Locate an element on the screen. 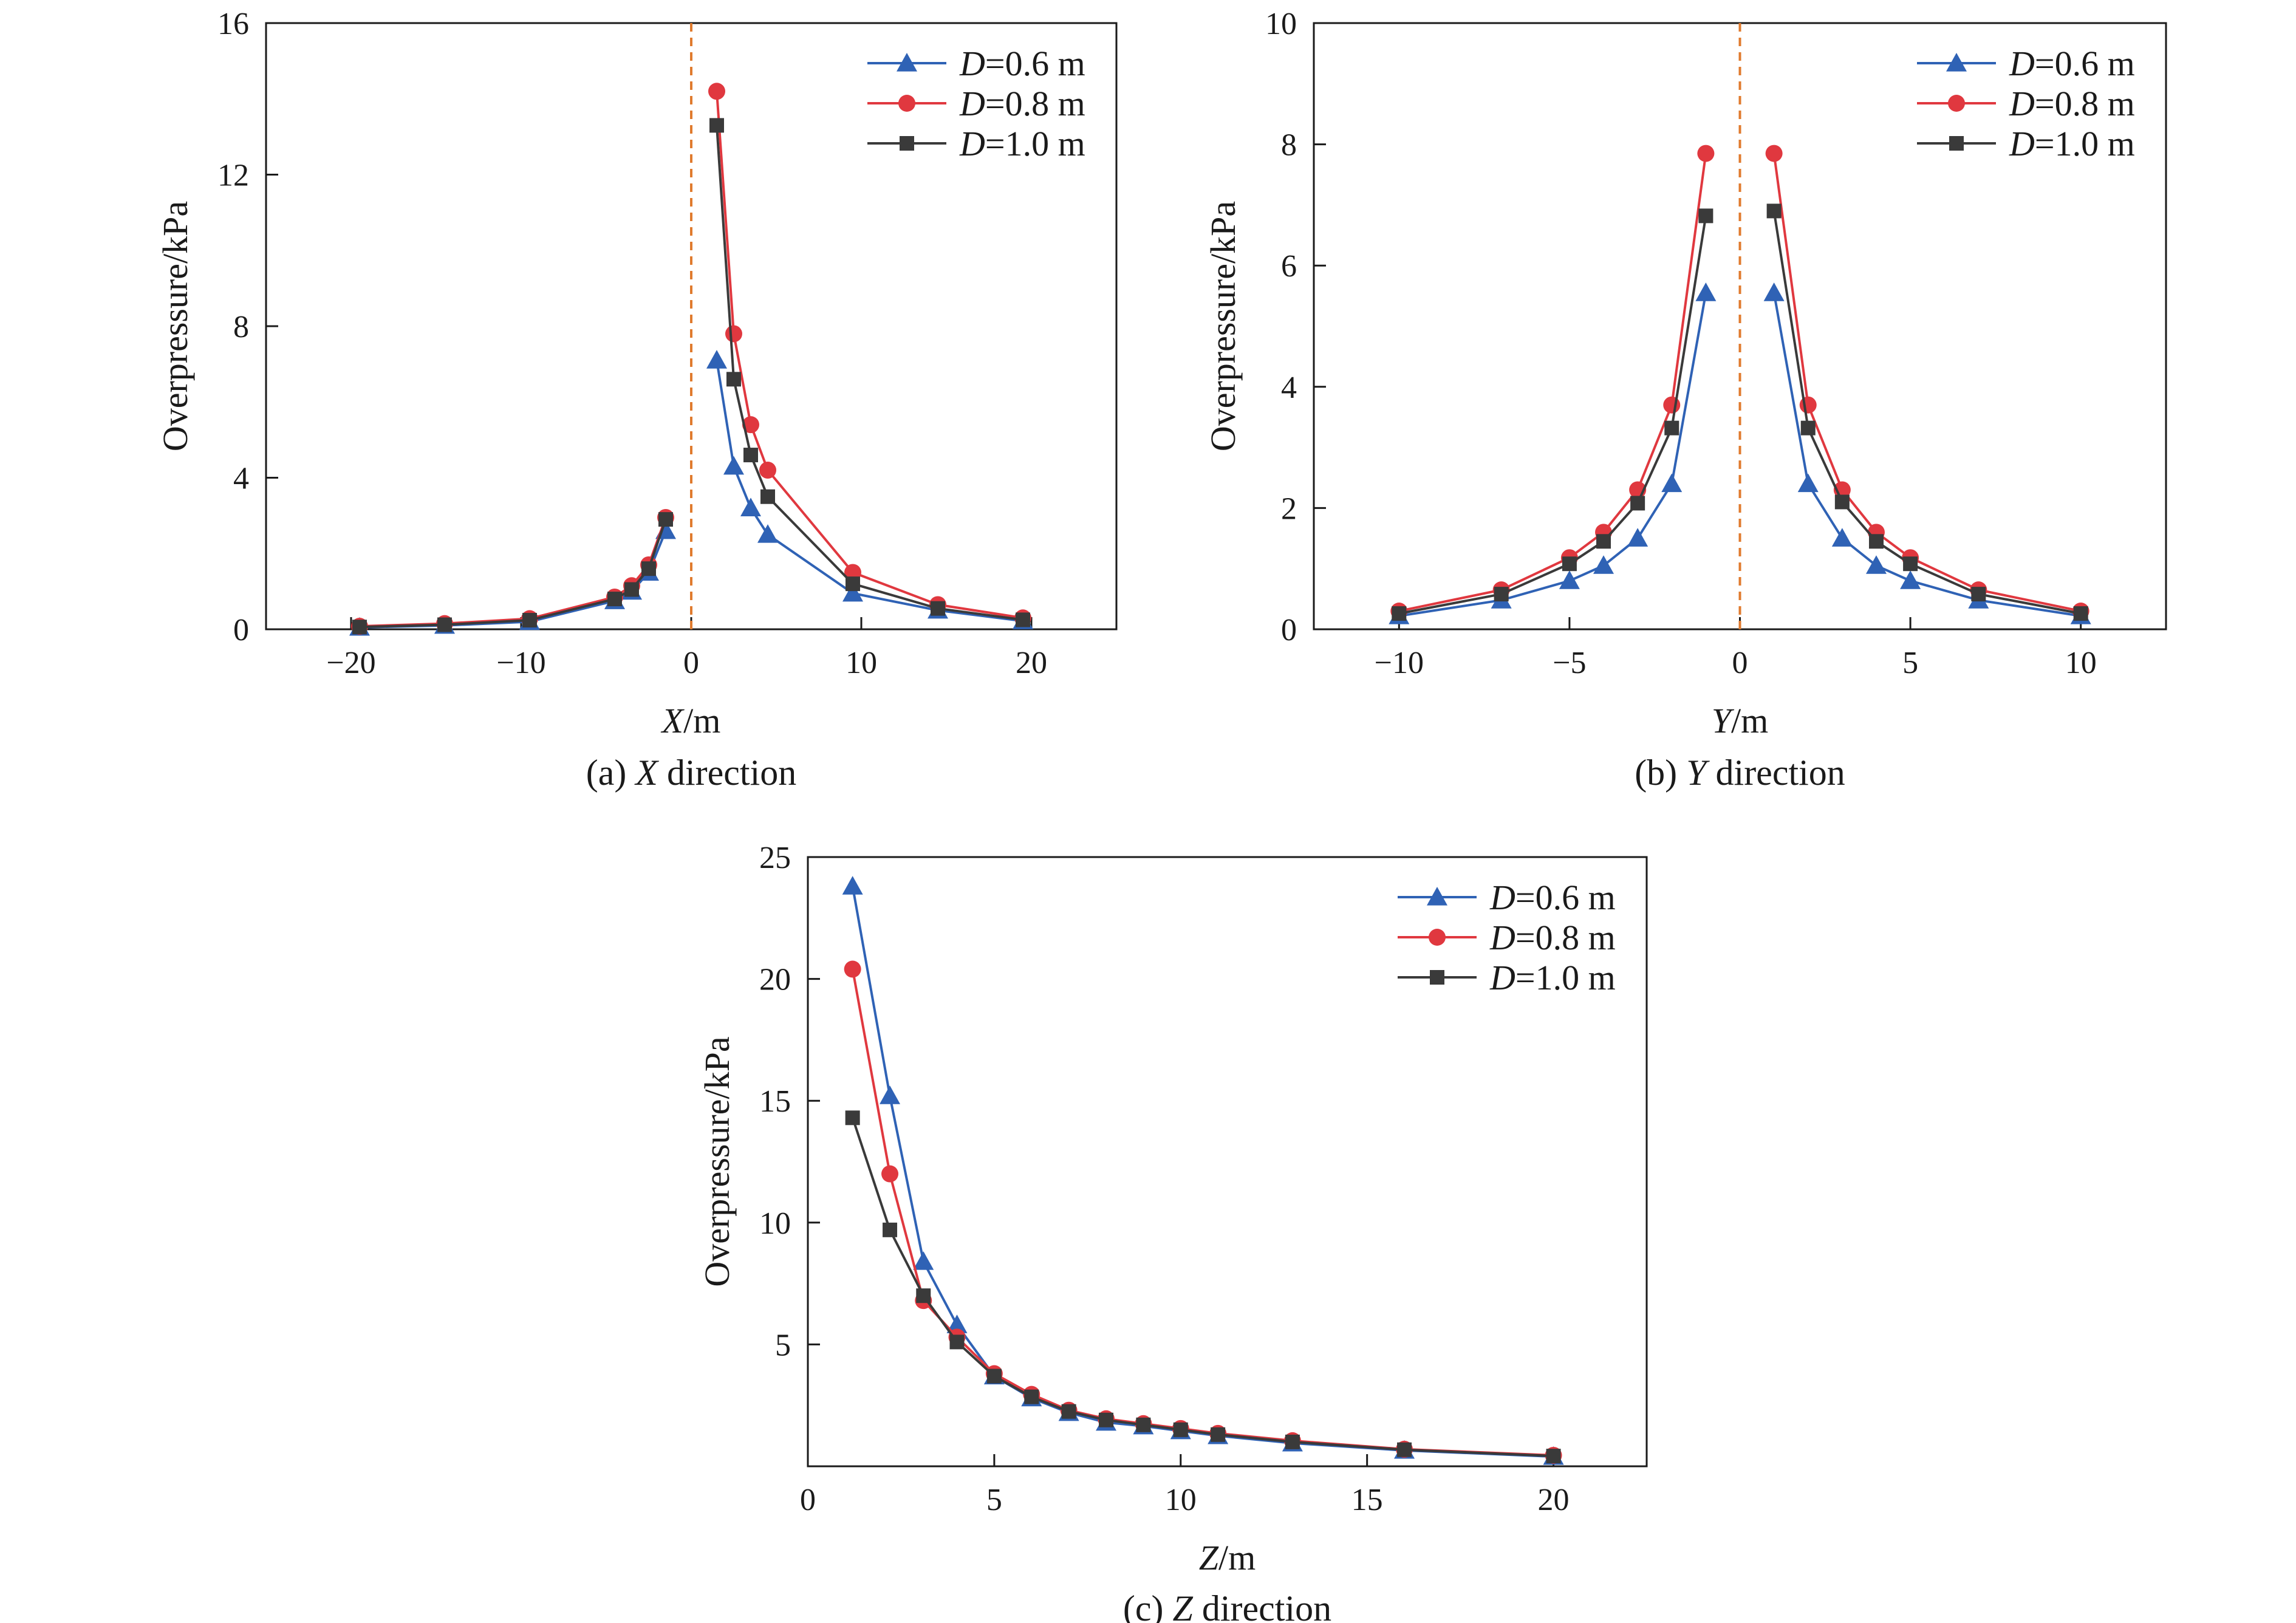 This screenshot has width=2296, height=1623. y-tick-label: 20 is located at coordinates (775, 980).